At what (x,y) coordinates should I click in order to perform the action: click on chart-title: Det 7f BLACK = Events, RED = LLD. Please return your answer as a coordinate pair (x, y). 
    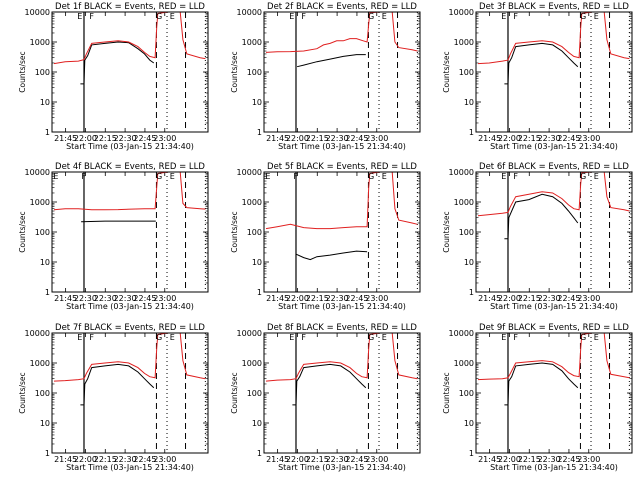
    Looking at the image, I should click on (130, 328).